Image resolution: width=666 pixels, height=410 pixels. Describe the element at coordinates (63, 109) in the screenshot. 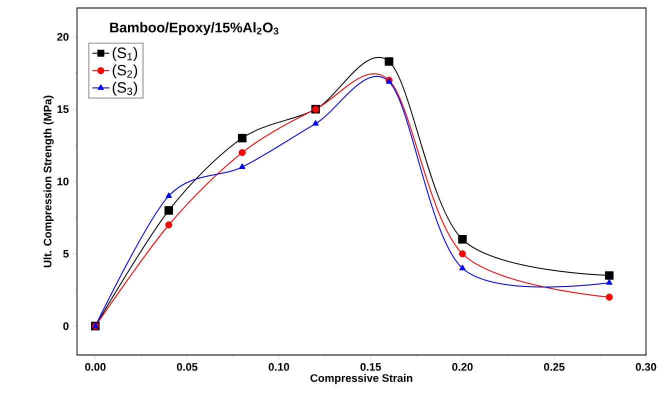

I see `y-tick-label: 15` at that location.